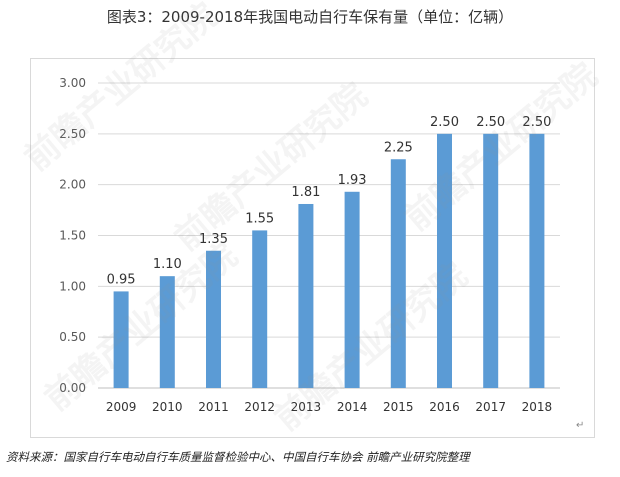 The image size is (620, 477). What do you see at coordinates (72, 236) in the screenshot?
I see `y-tick-label: 1.50` at bounding box center [72, 236].